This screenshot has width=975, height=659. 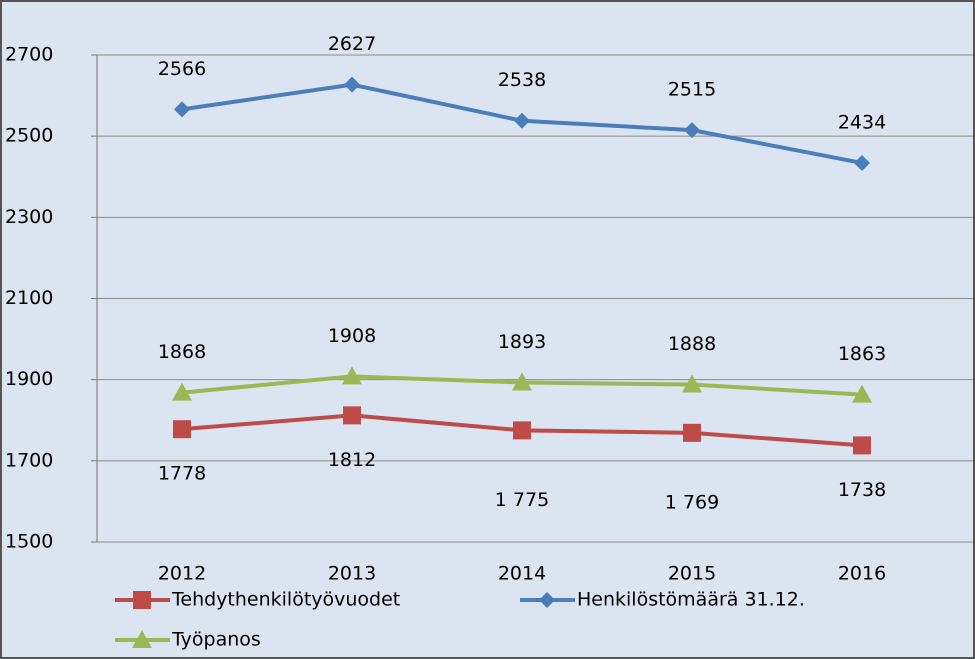 I want to click on data-label: 1888, so click(x=692, y=344).